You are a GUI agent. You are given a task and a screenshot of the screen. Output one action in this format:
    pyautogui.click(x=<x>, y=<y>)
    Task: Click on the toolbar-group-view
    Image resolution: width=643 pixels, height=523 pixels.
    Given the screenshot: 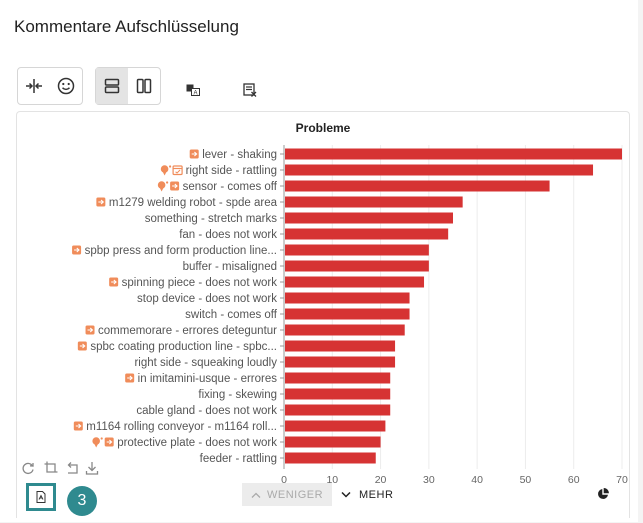 What is the action you would take?
    pyautogui.click(x=50, y=86)
    